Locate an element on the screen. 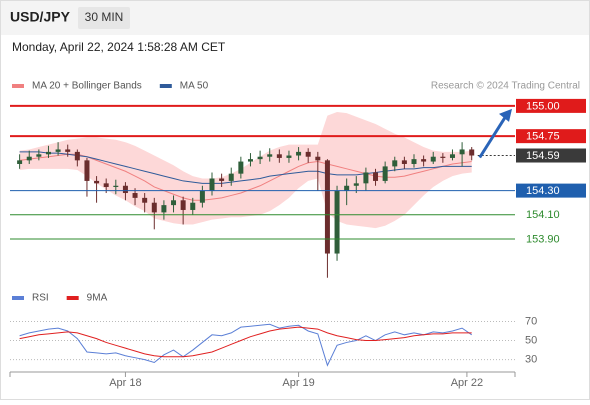 This screenshot has width=590, height=405. level-label: 154.30 is located at coordinates (543, 191).